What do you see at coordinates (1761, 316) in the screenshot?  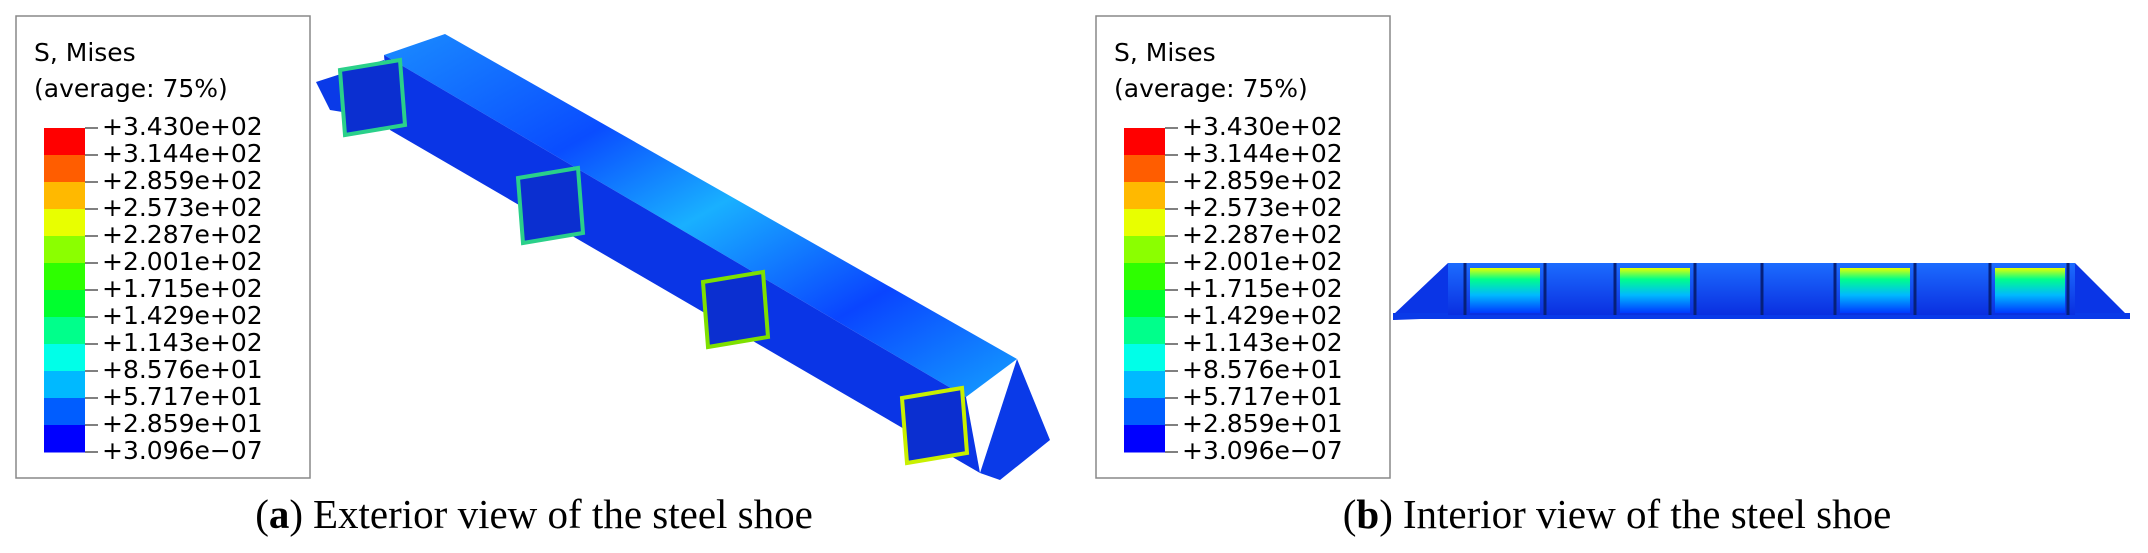 I see `base-plate` at bounding box center [1761, 316].